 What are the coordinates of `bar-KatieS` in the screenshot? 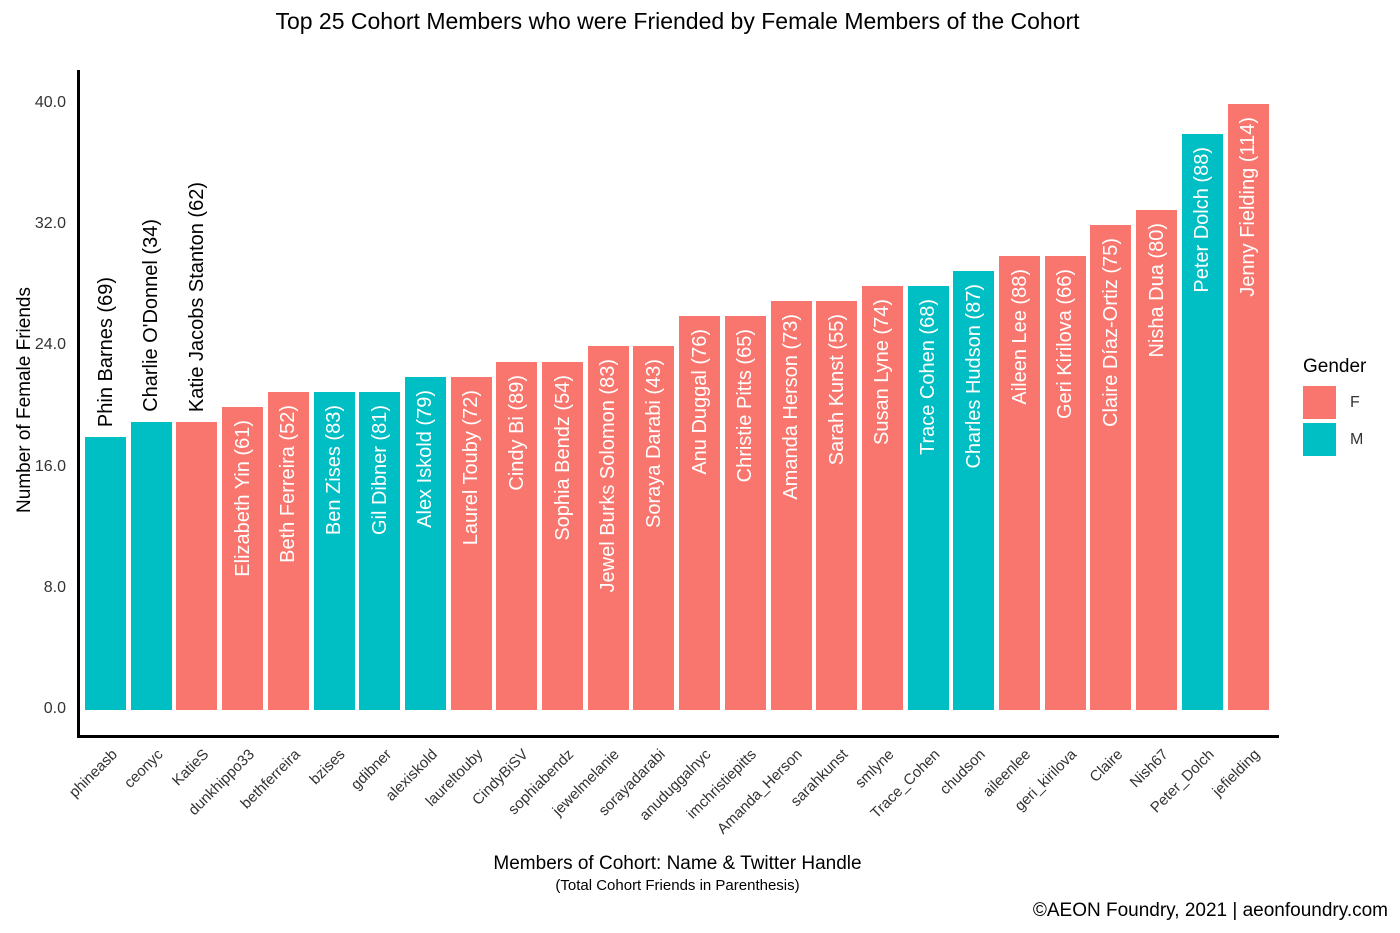 It's located at (197, 566).